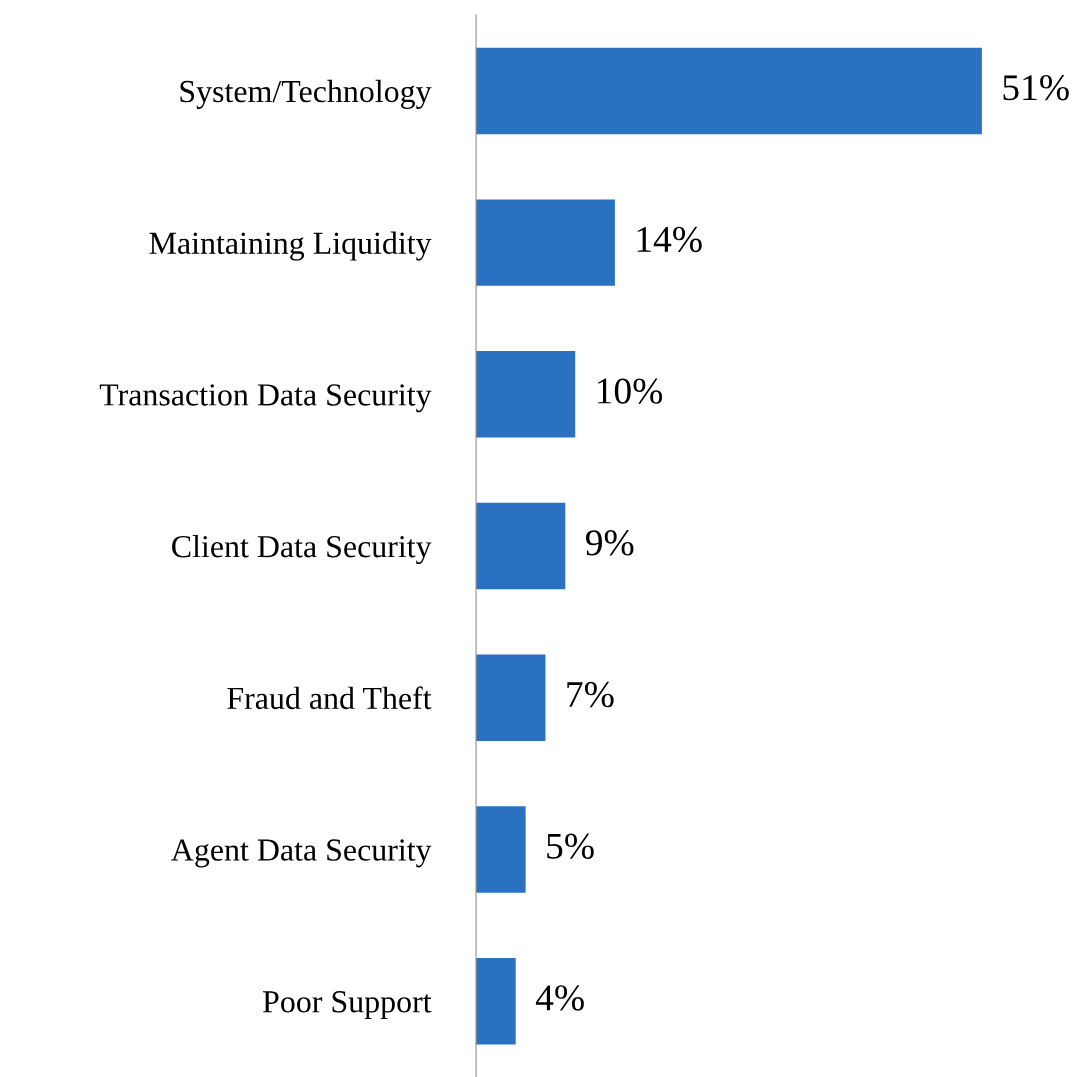 Image resolution: width=1078 pixels, height=1077 pixels. What do you see at coordinates (559, 998) in the screenshot?
I see `data-label: 4%` at bounding box center [559, 998].